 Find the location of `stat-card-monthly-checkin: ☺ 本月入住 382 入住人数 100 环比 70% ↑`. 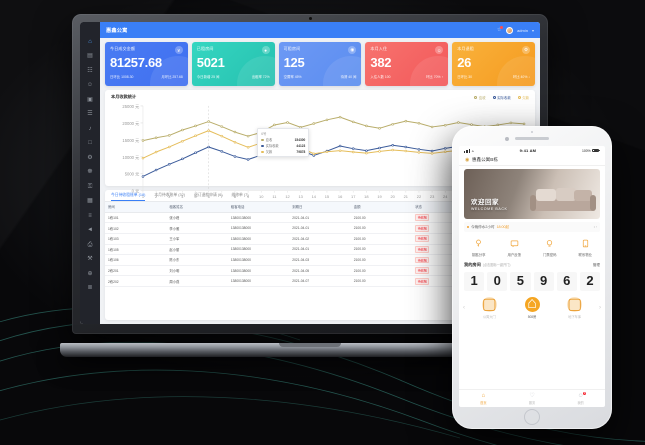

stat-card-monthly-checkin: ☺ 本月入住 382 入住人数 100 环比 70% ↑ is located at coordinates (407, 64).